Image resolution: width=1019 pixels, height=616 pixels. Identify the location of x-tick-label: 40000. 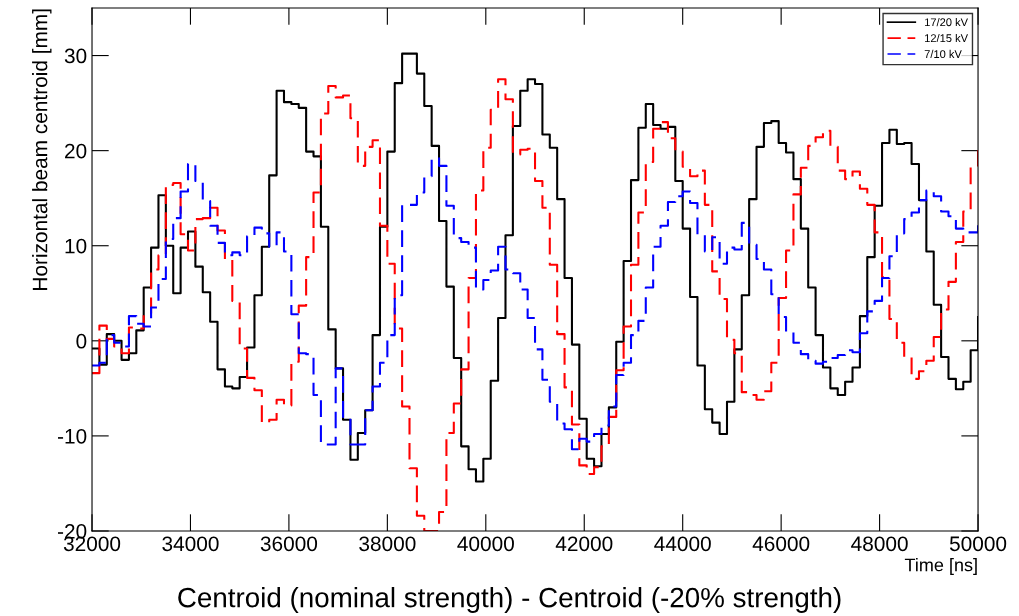
(485, 544).